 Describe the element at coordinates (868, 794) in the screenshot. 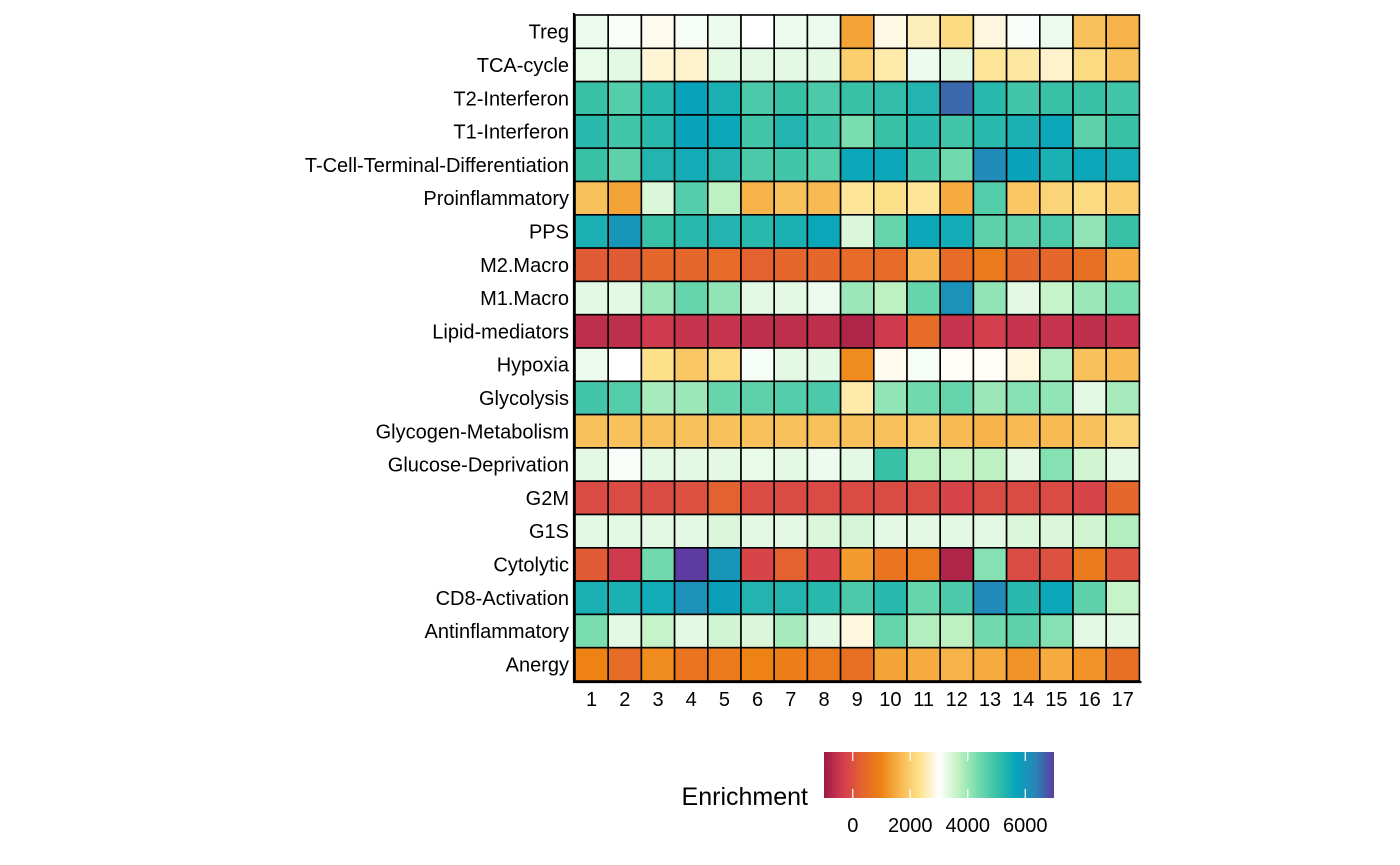

I see `legend: Enrichment 0 2000 4000 6000` at that location.